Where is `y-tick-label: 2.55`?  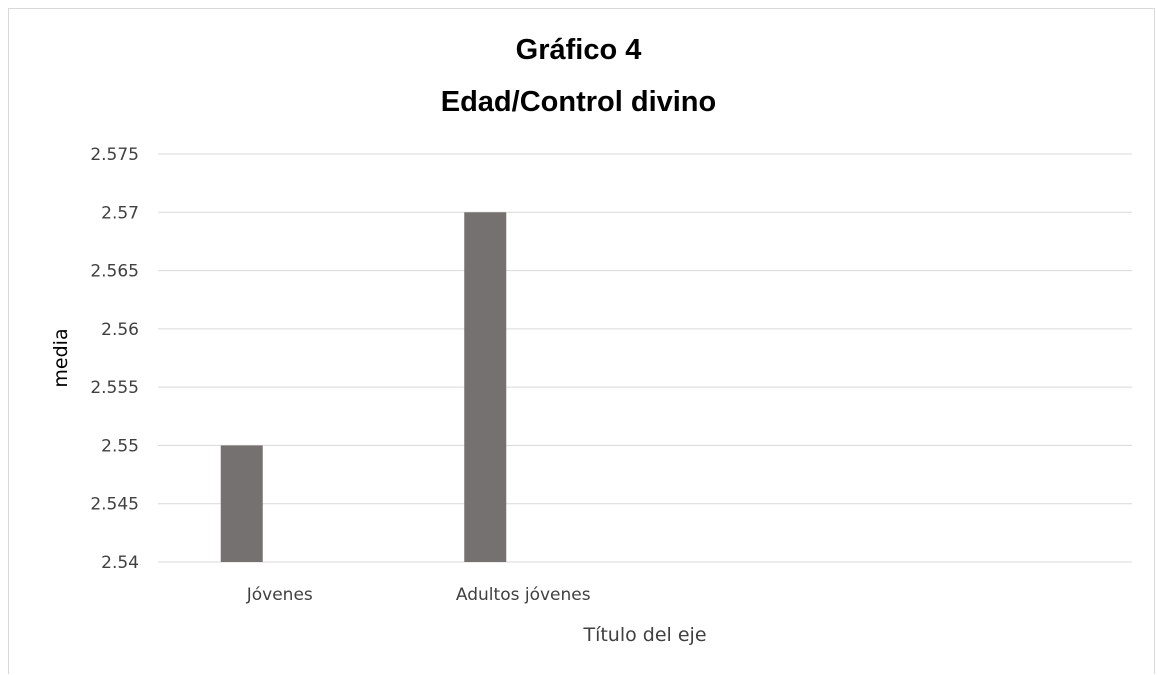
y-tick-label: 2.55 is located at coordinates (120, 446).